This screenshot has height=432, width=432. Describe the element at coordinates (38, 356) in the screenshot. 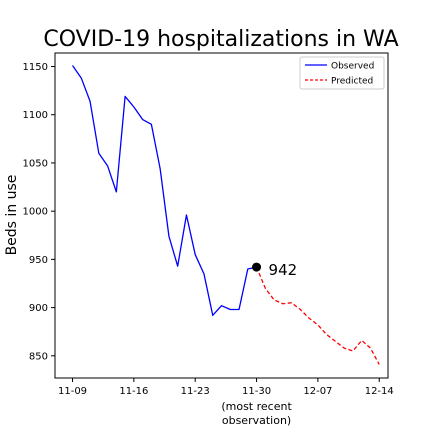

I see `y-tick-label: 850` at that location.